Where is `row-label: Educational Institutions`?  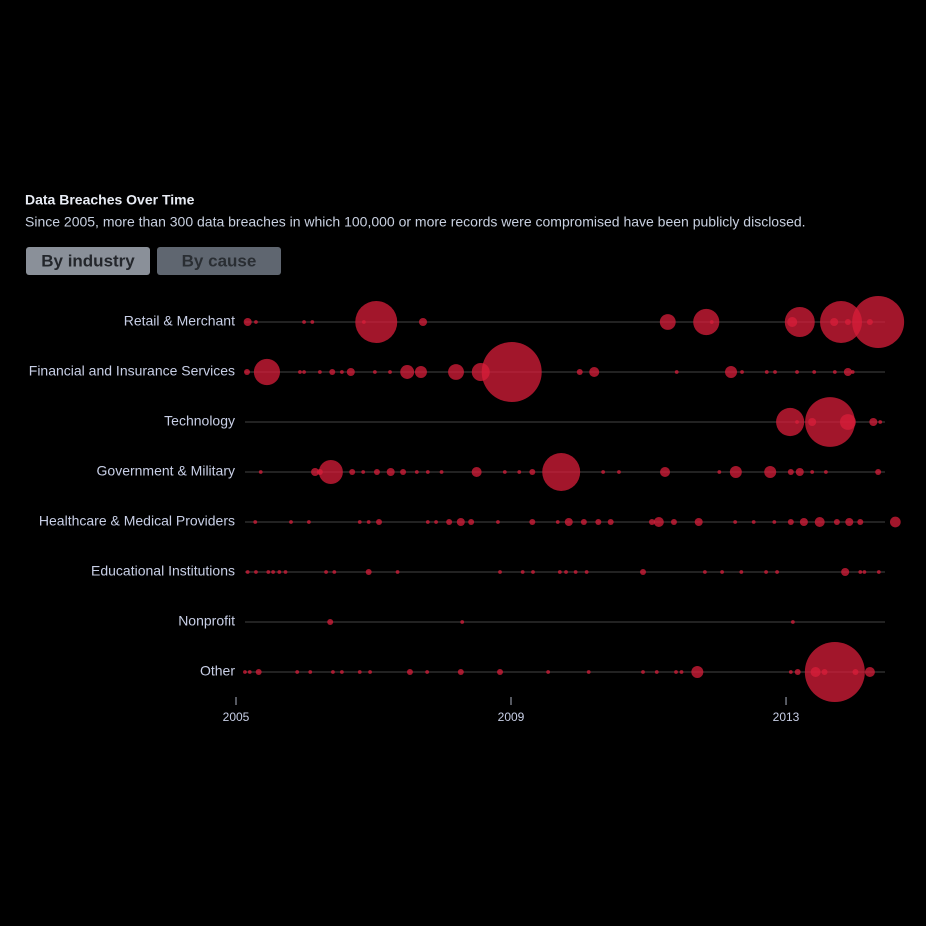
row-label: Educational Institutions is located at coordinates (163, 571).